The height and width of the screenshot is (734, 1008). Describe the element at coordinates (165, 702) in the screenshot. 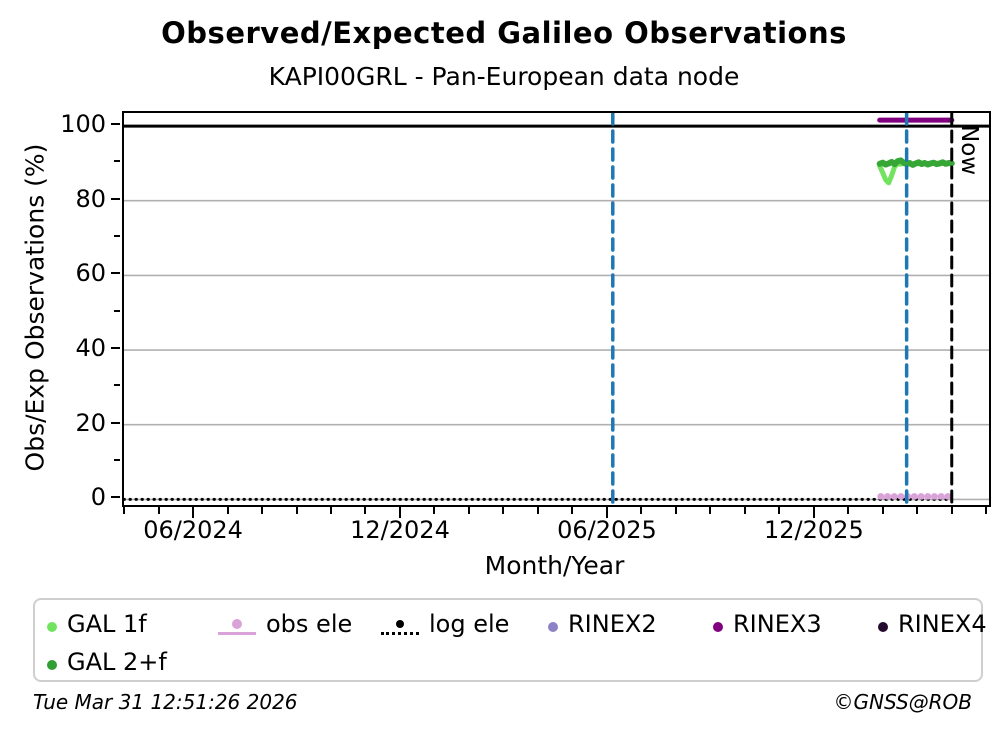

I see `timestamp: Tue Mar 31 12:51:26 2026` at that location.